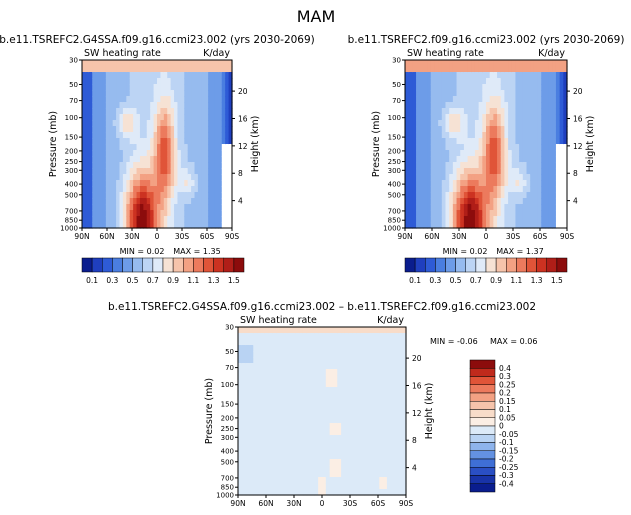 The image size is (631, 515). What do you see at coordinates (227, 418) in the screenshot?
I see `y-tick-label: 200` at bounding box center [227, 418].